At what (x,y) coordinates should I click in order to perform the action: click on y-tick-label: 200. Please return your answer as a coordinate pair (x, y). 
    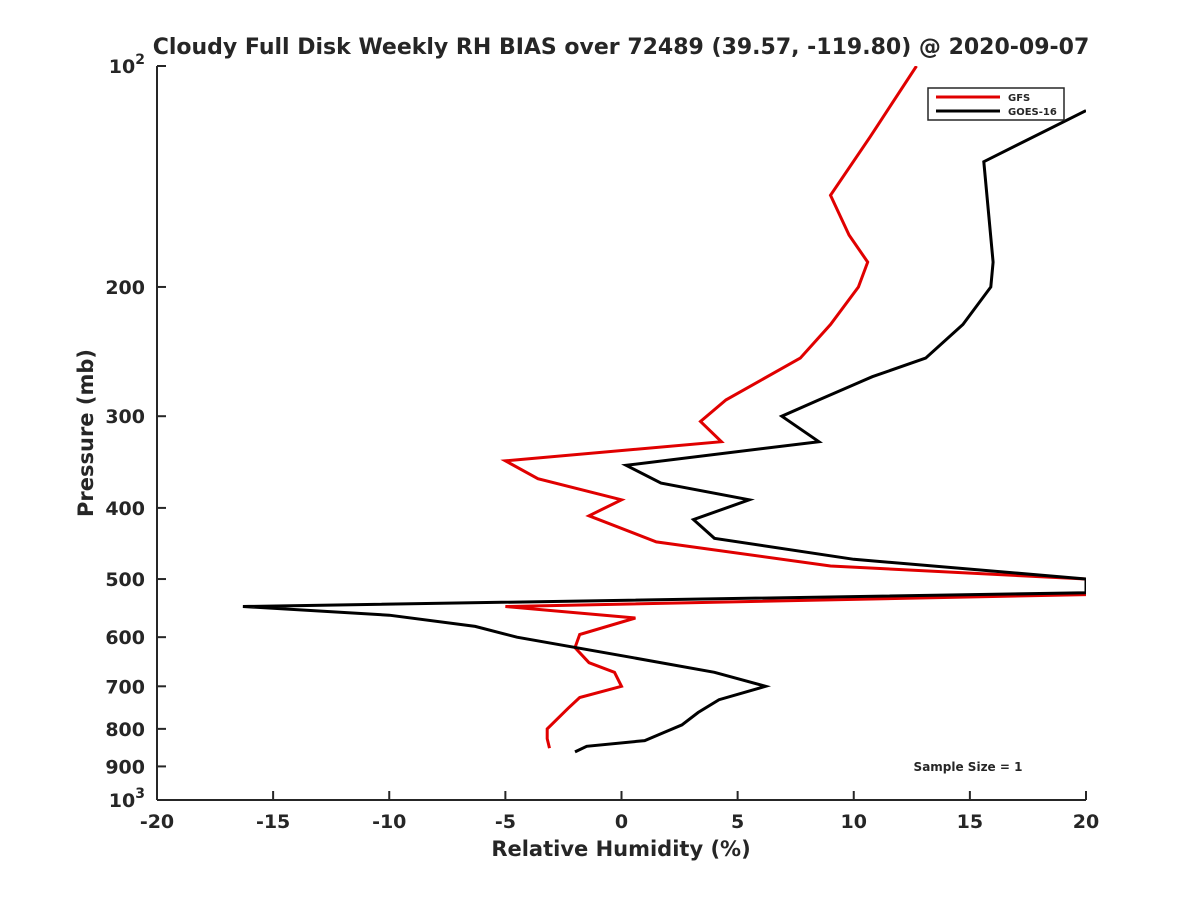
    Looking at the image, I should click on (125, 288).